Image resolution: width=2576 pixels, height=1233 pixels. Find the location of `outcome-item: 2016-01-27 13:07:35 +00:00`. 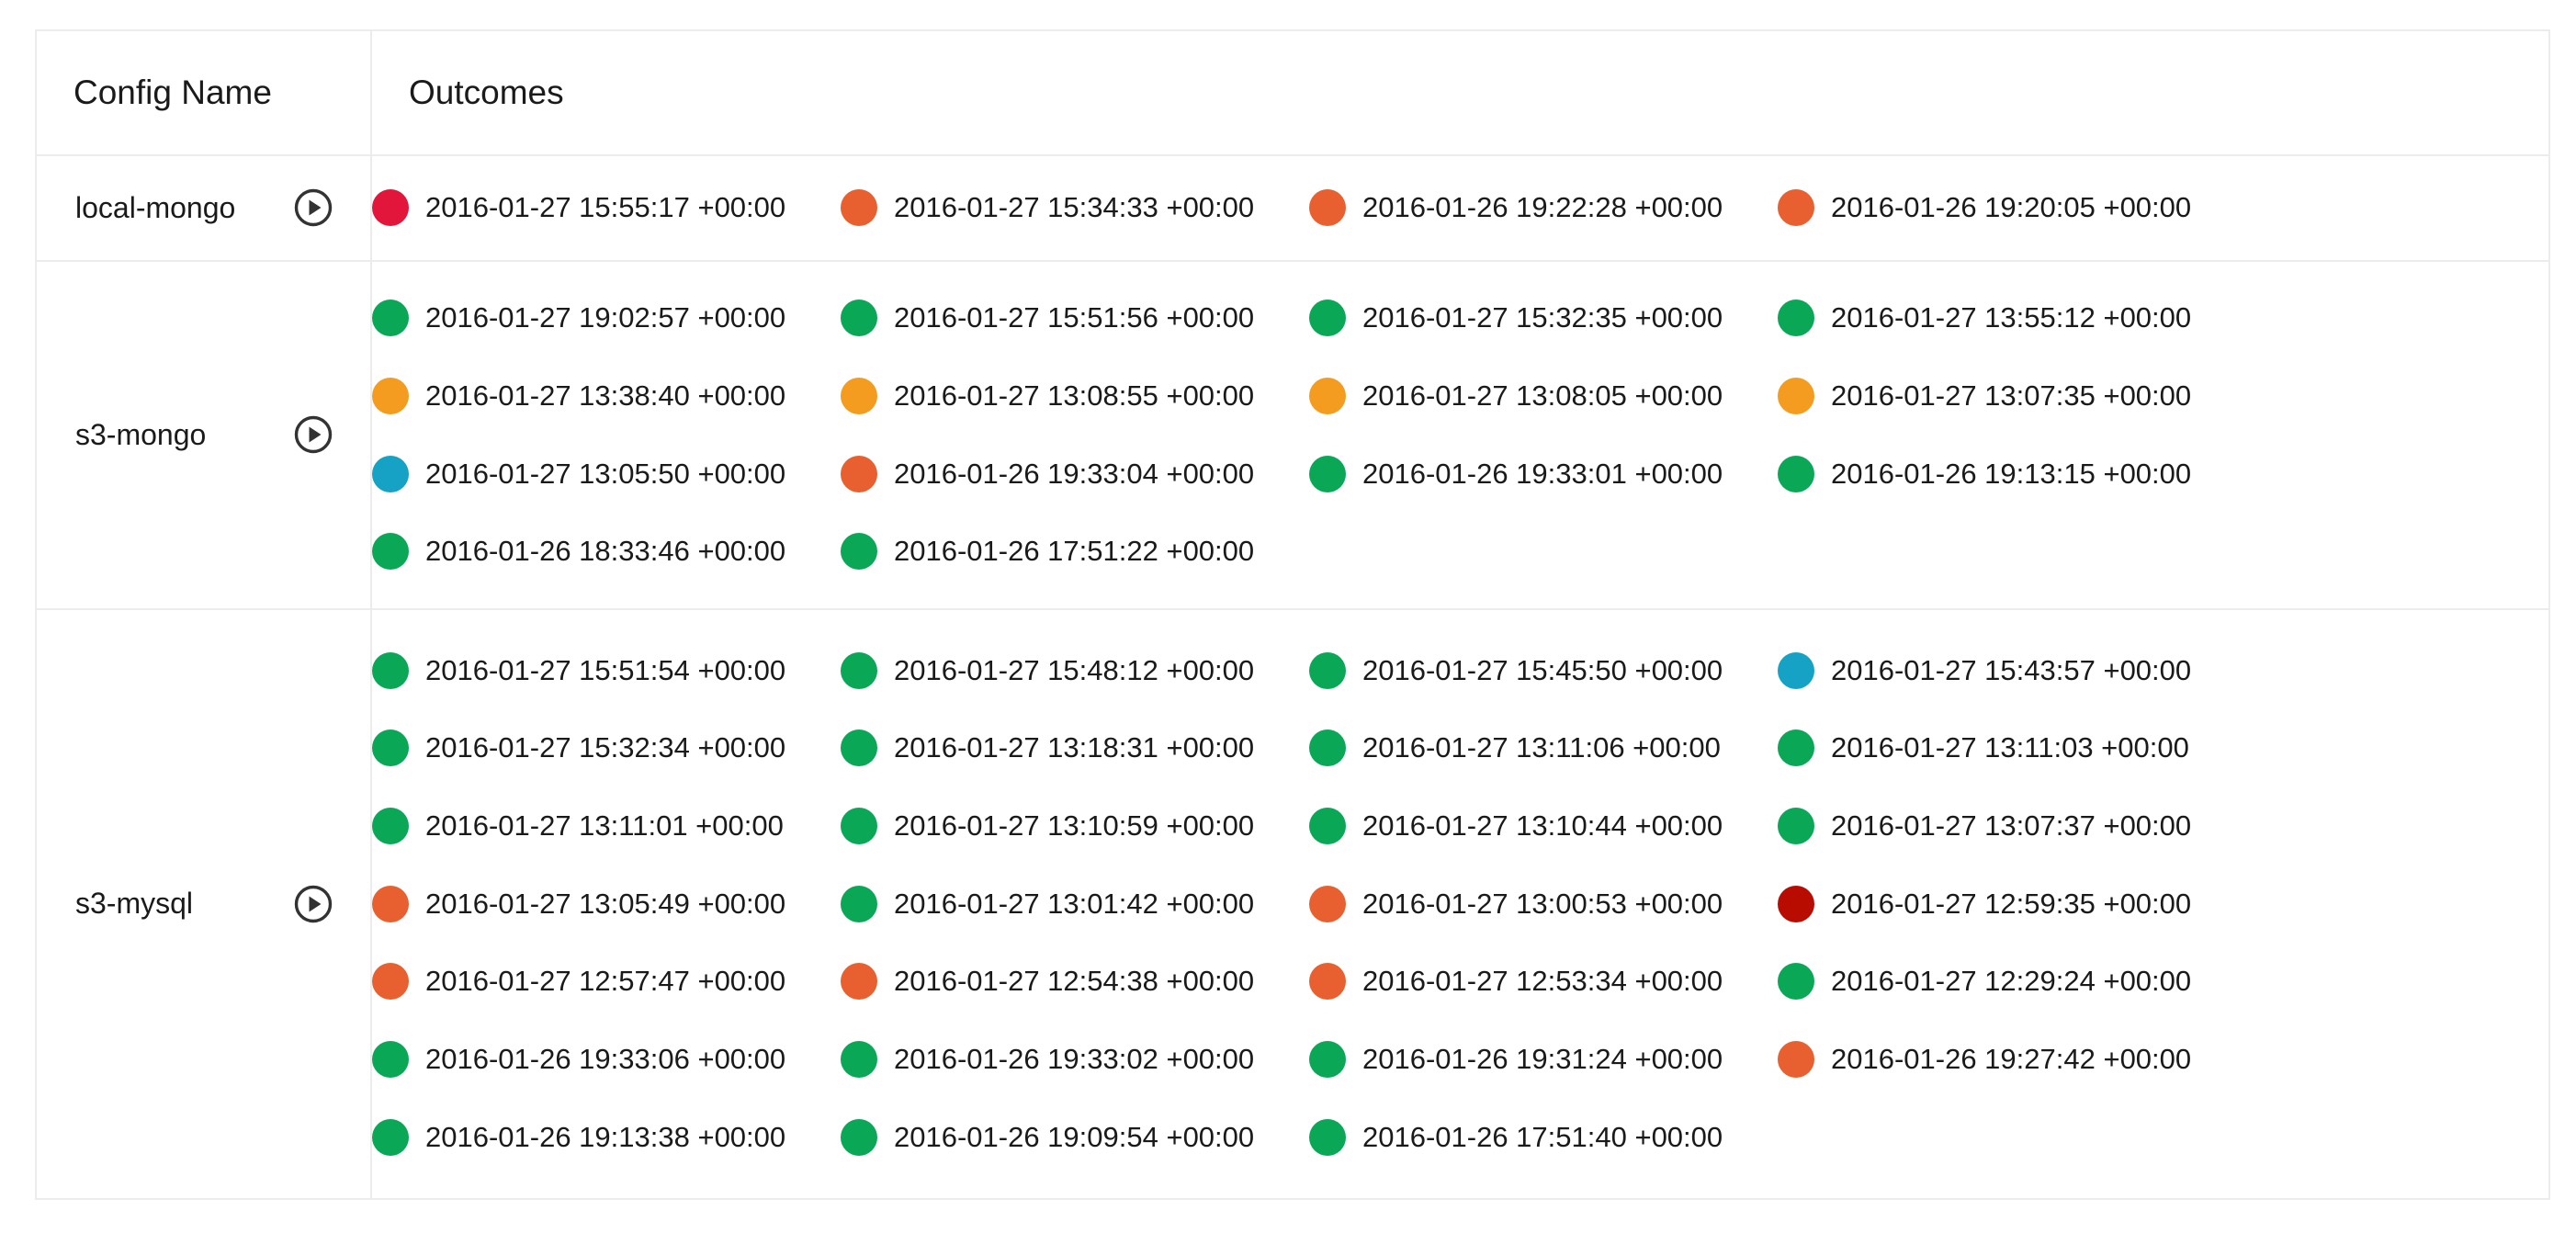

outcome-item: 2016-01-27 13:07:35 +00:00 is located at coordinates (2012, 396).